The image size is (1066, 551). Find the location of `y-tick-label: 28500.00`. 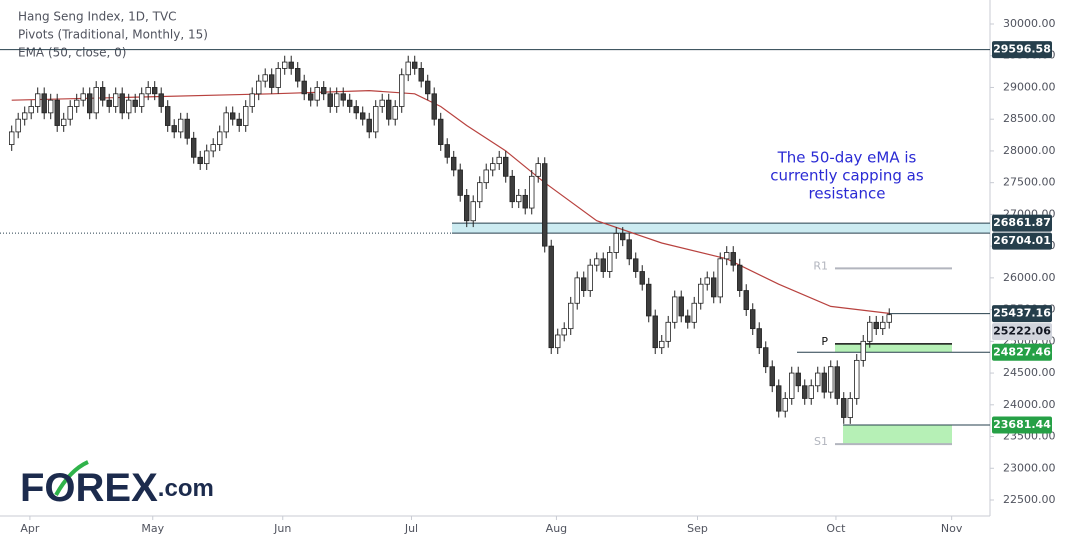

y-tick-label: 28500.00 is located at coordinates (1029, 118).